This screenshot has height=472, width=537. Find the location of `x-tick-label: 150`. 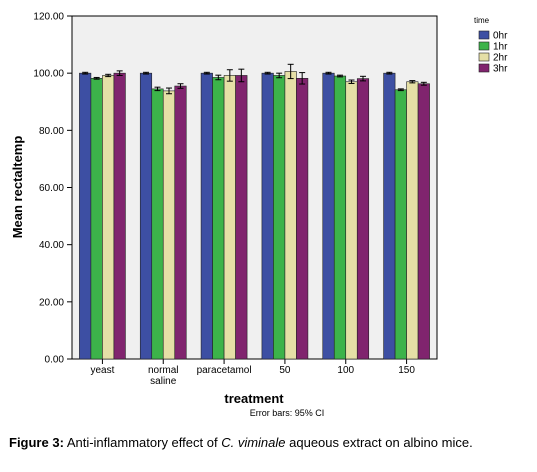

x-tick-label: 150 is located at coordinates (406, 370).